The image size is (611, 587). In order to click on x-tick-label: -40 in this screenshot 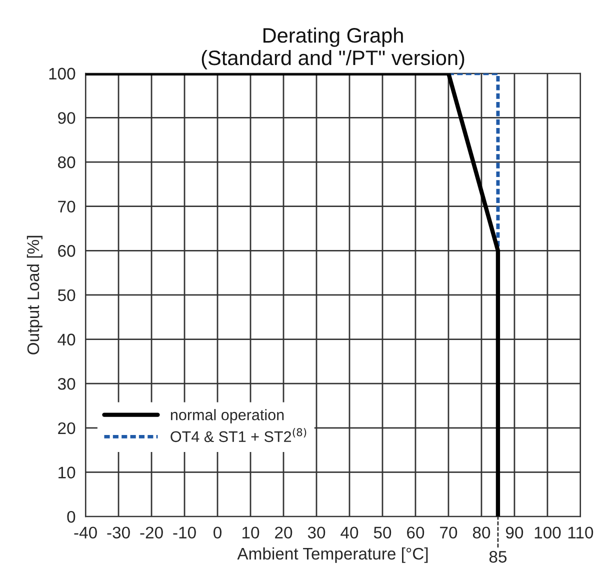, I will do `click(85, 532)`.